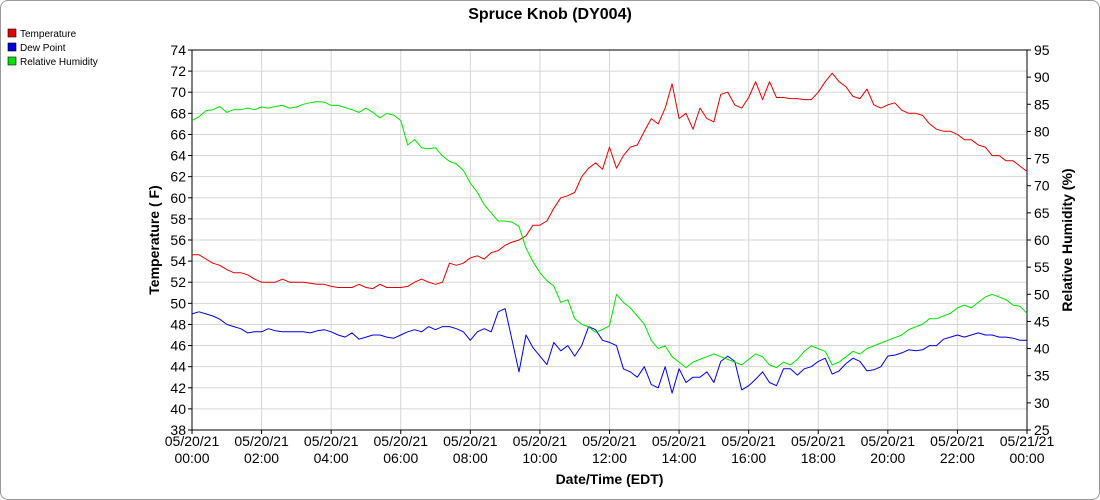 This screenshot has width=1100, height=500. Describe the element at coordinates (550, 14) in the screenshot. I see `chart-title: Spruce Knob (DY004)` at that location.